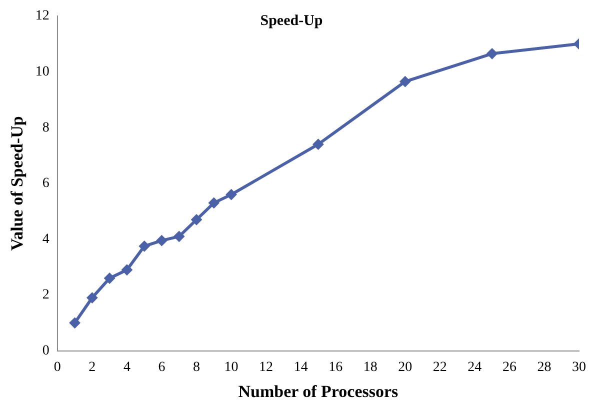 The width and height of the screenshot is (595, 411). I want to click on x-tick-label: 0, so click(57, 367).